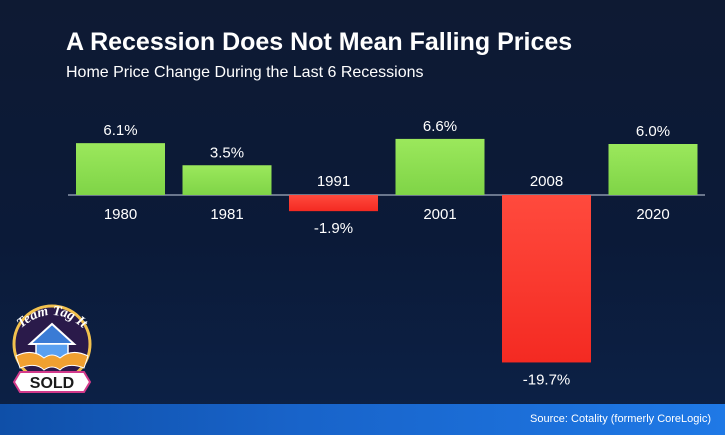 This screenshot has width=725, height=435. Describe the element at coordinates (120, 130) in the screenshot. I see `value-label-1980: 6.1%` at that location.